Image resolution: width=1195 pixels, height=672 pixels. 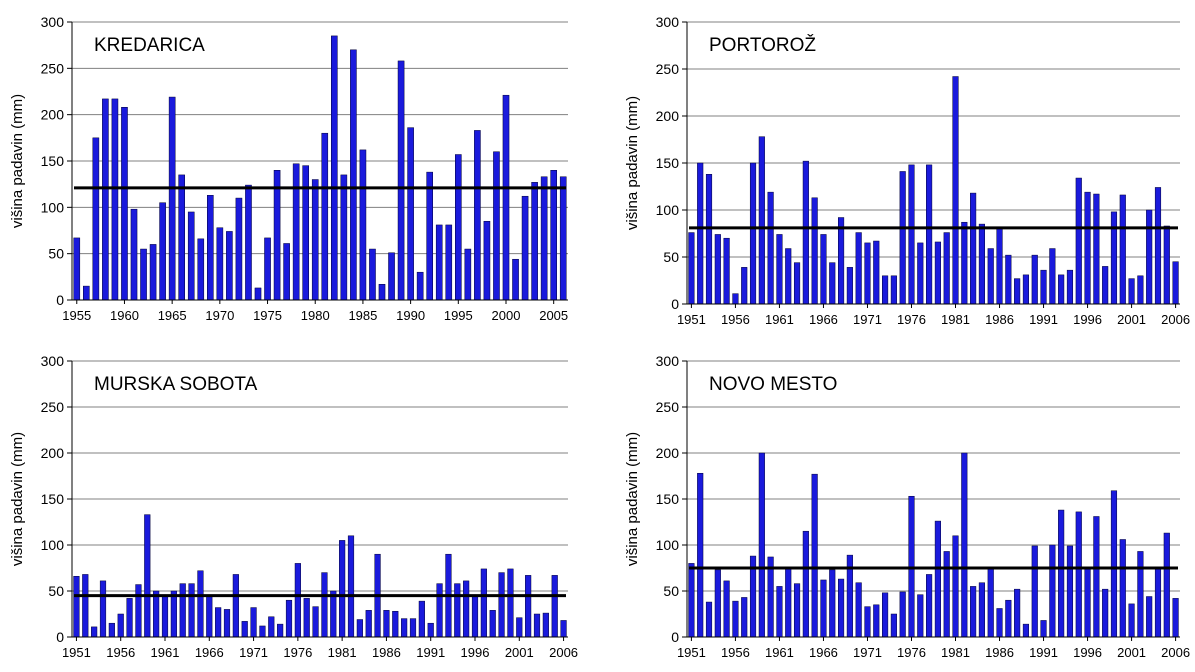 What do you see at coordinates (823, 652) in the screenshot?
I see `x-tick-label: 1966` at bounding box center [823, 652].